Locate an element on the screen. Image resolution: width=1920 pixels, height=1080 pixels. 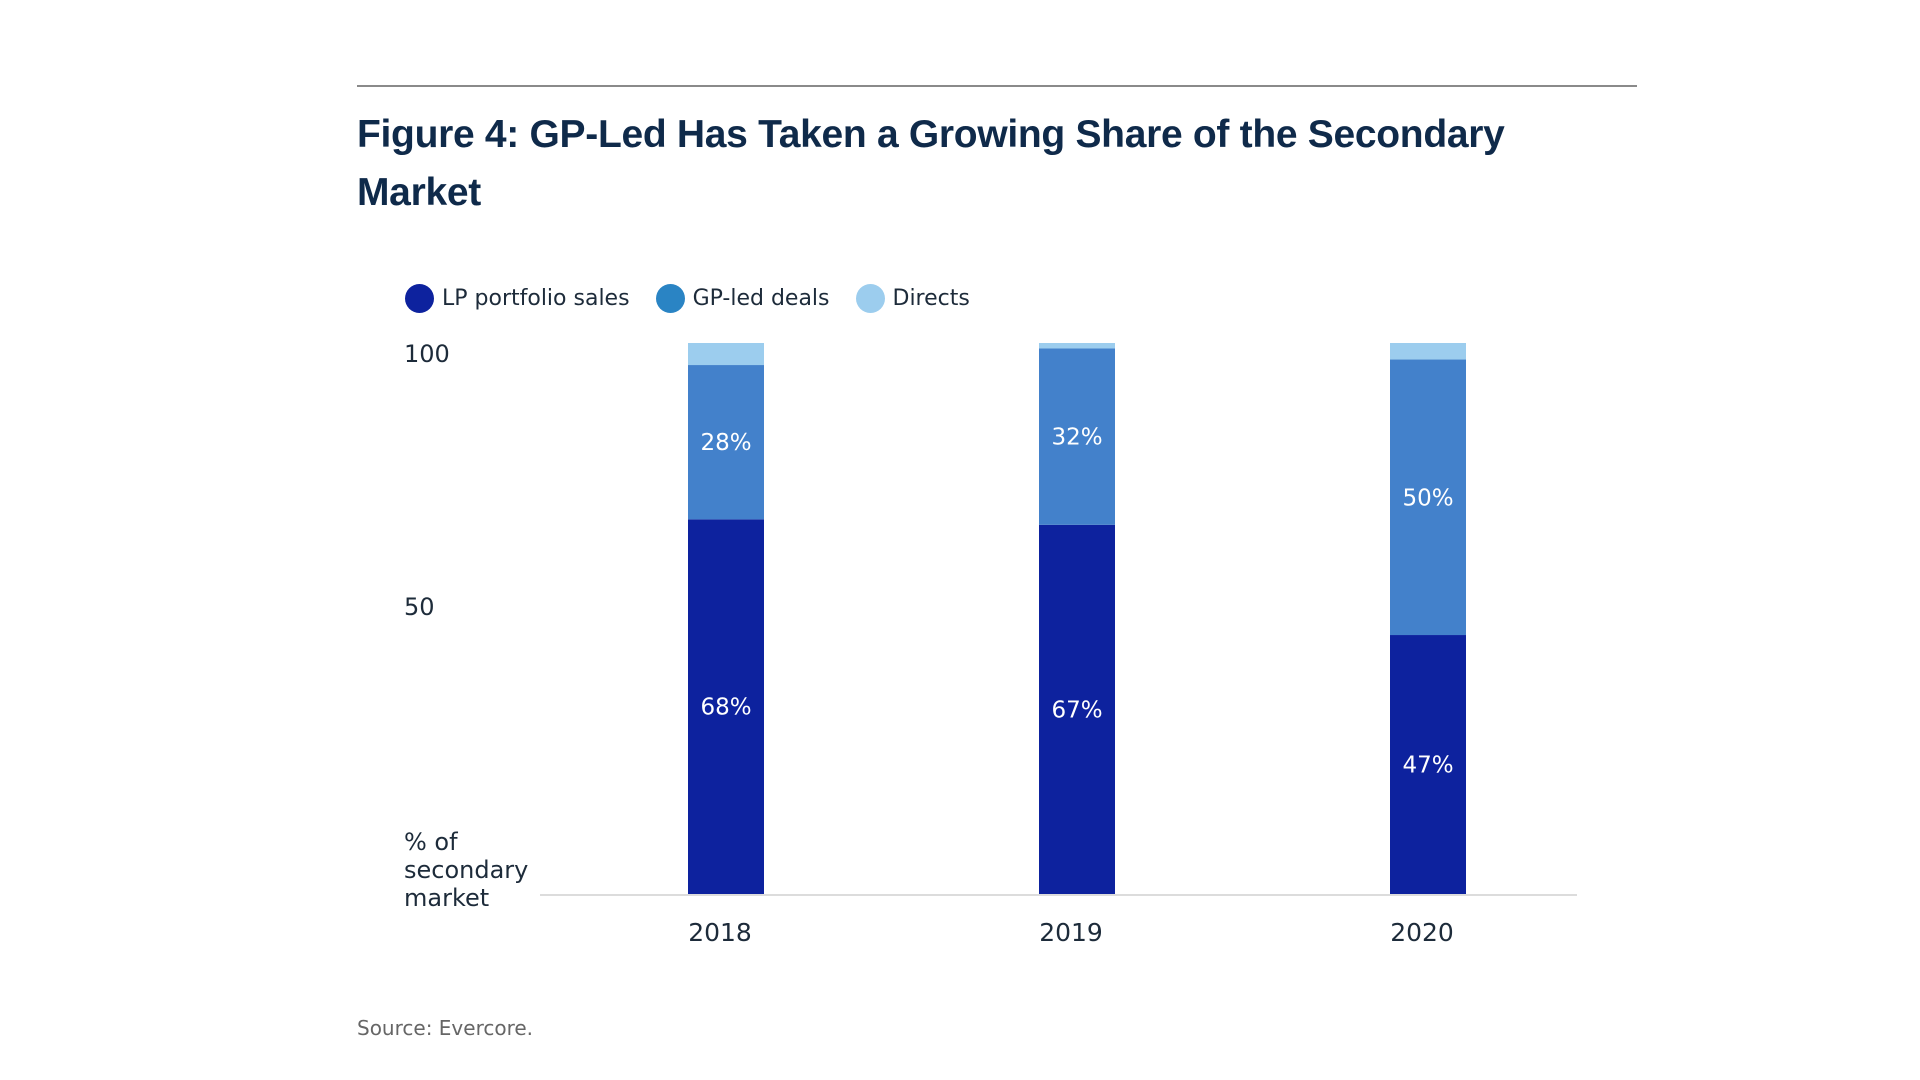
bar-segment-directs-2019 is located at coordinates (1077, 346).